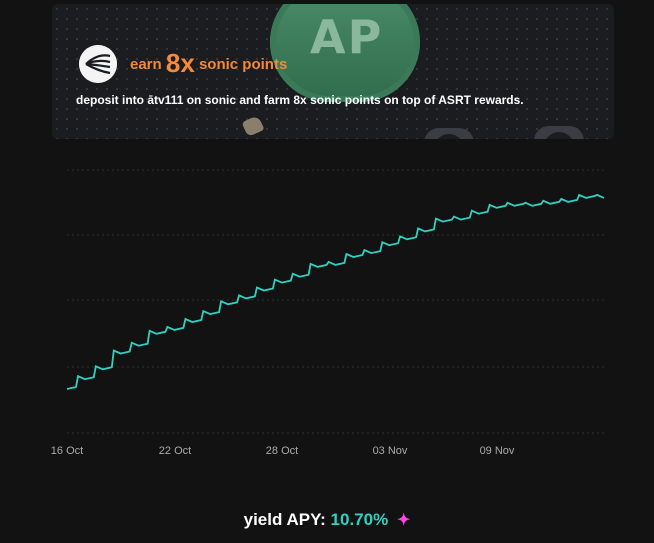 The width and height of the screenshot is (654, 543). What do you see at coordinates (282, 451) in the screenshot?
I see `x-tick-label: 28 Oct` at bounding box center [282, 451].